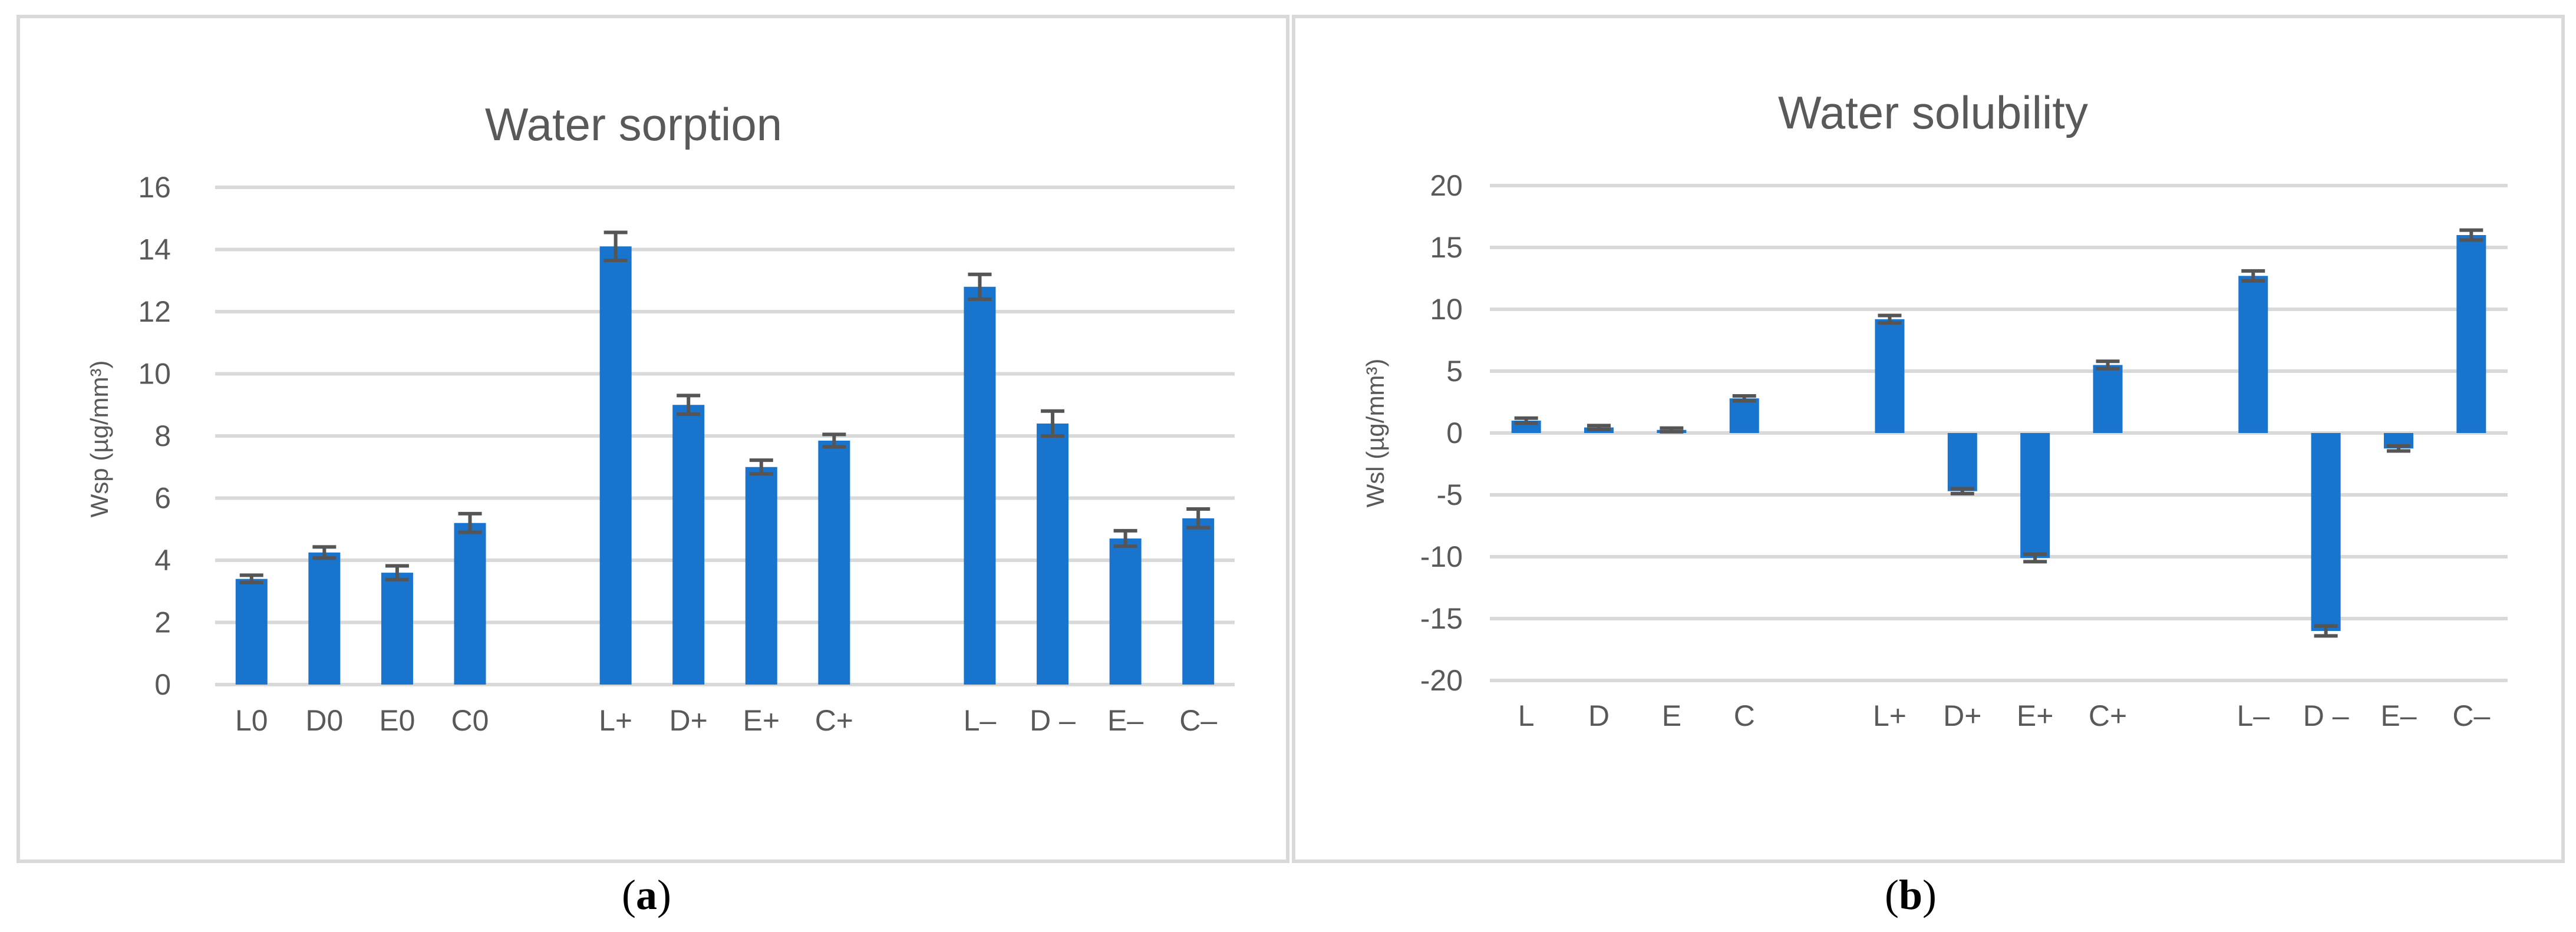 This screenshot has width=2576, height=932. What do you see at coordinates (1527, 716) in the screenshot?
I see `x-tick-label: L` at bounding box center [1527, 716].